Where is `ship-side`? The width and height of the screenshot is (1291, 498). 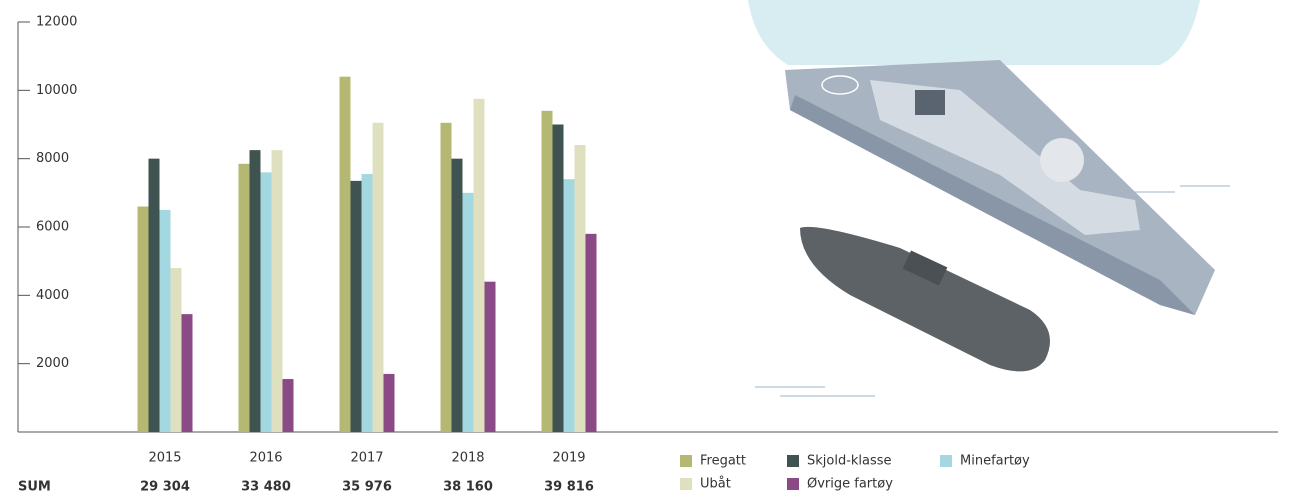 ship-side is located at coordinates (992, 205).